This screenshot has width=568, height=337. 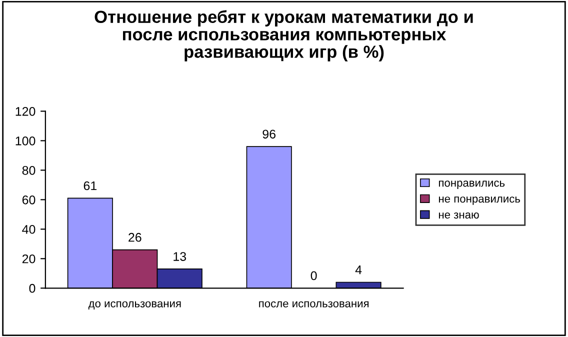 What do you see at coordinates (26, 141) in the screenshot?
I see `y-tick-label: 100` at bounding box center [26, 141].